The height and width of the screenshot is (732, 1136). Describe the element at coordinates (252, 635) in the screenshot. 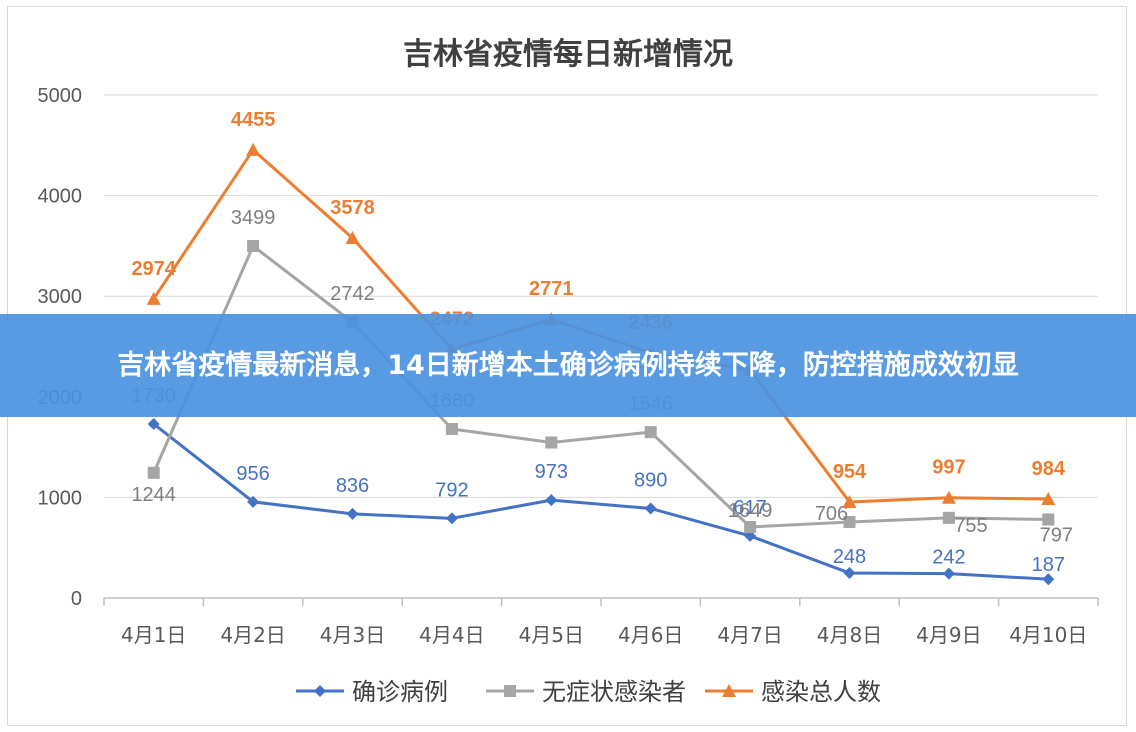

I see `x-tick-label: 4月2日` at that location.